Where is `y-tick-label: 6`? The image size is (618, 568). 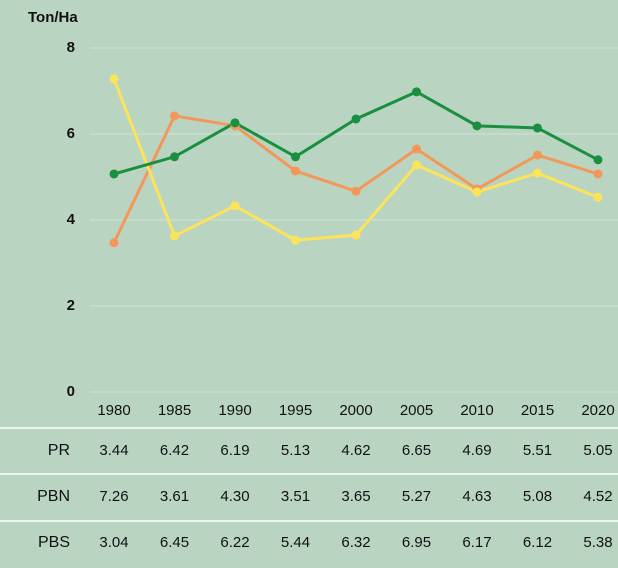
y-tick-label: 6 is located at coordinates (71, 133).